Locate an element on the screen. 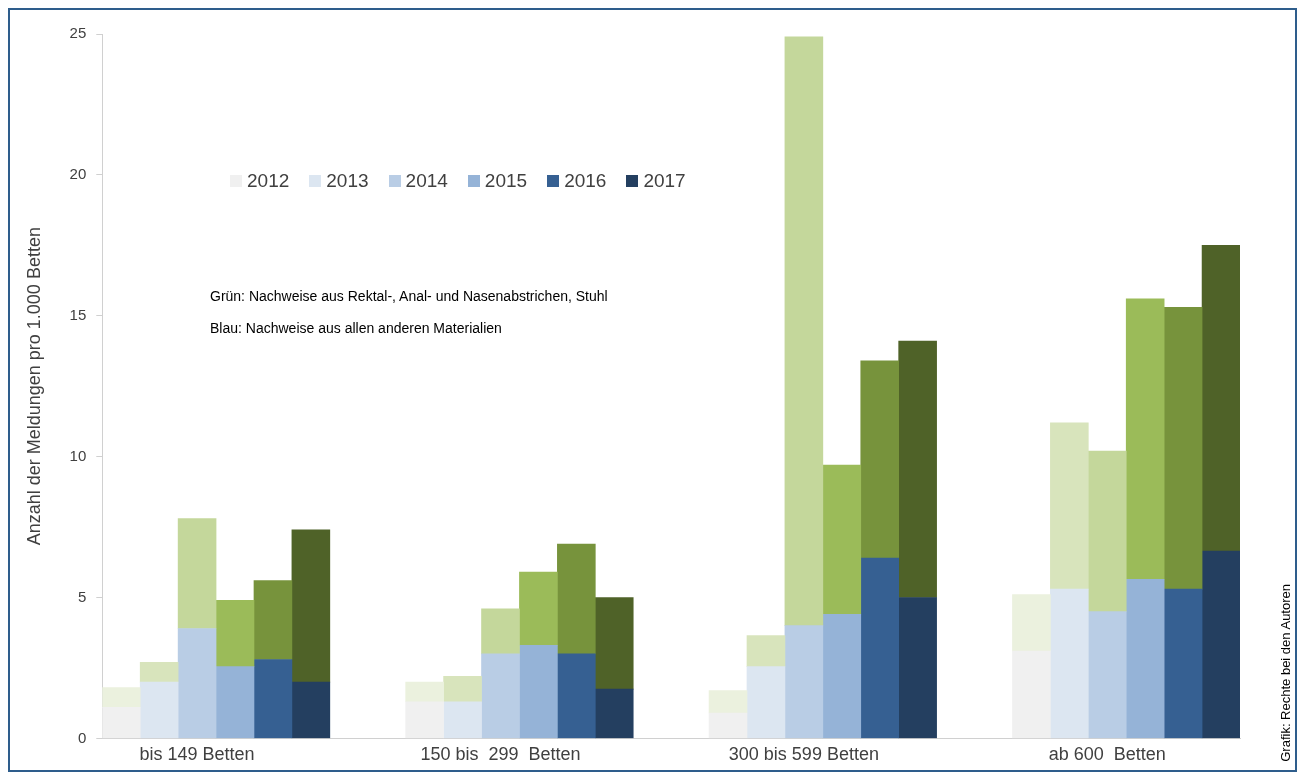 This screenshot has width=1305, height=772. x-tick-label: ab 600 Betten is located at coordinates (1107, 754).